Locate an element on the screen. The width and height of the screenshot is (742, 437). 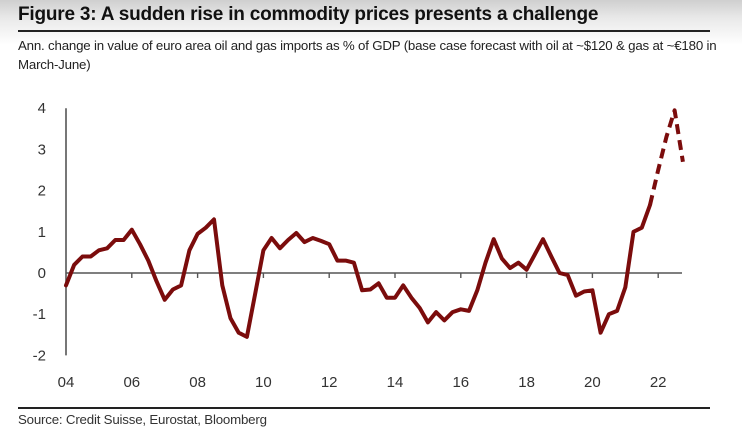
footer-rule is located at coordinates (364, 408).